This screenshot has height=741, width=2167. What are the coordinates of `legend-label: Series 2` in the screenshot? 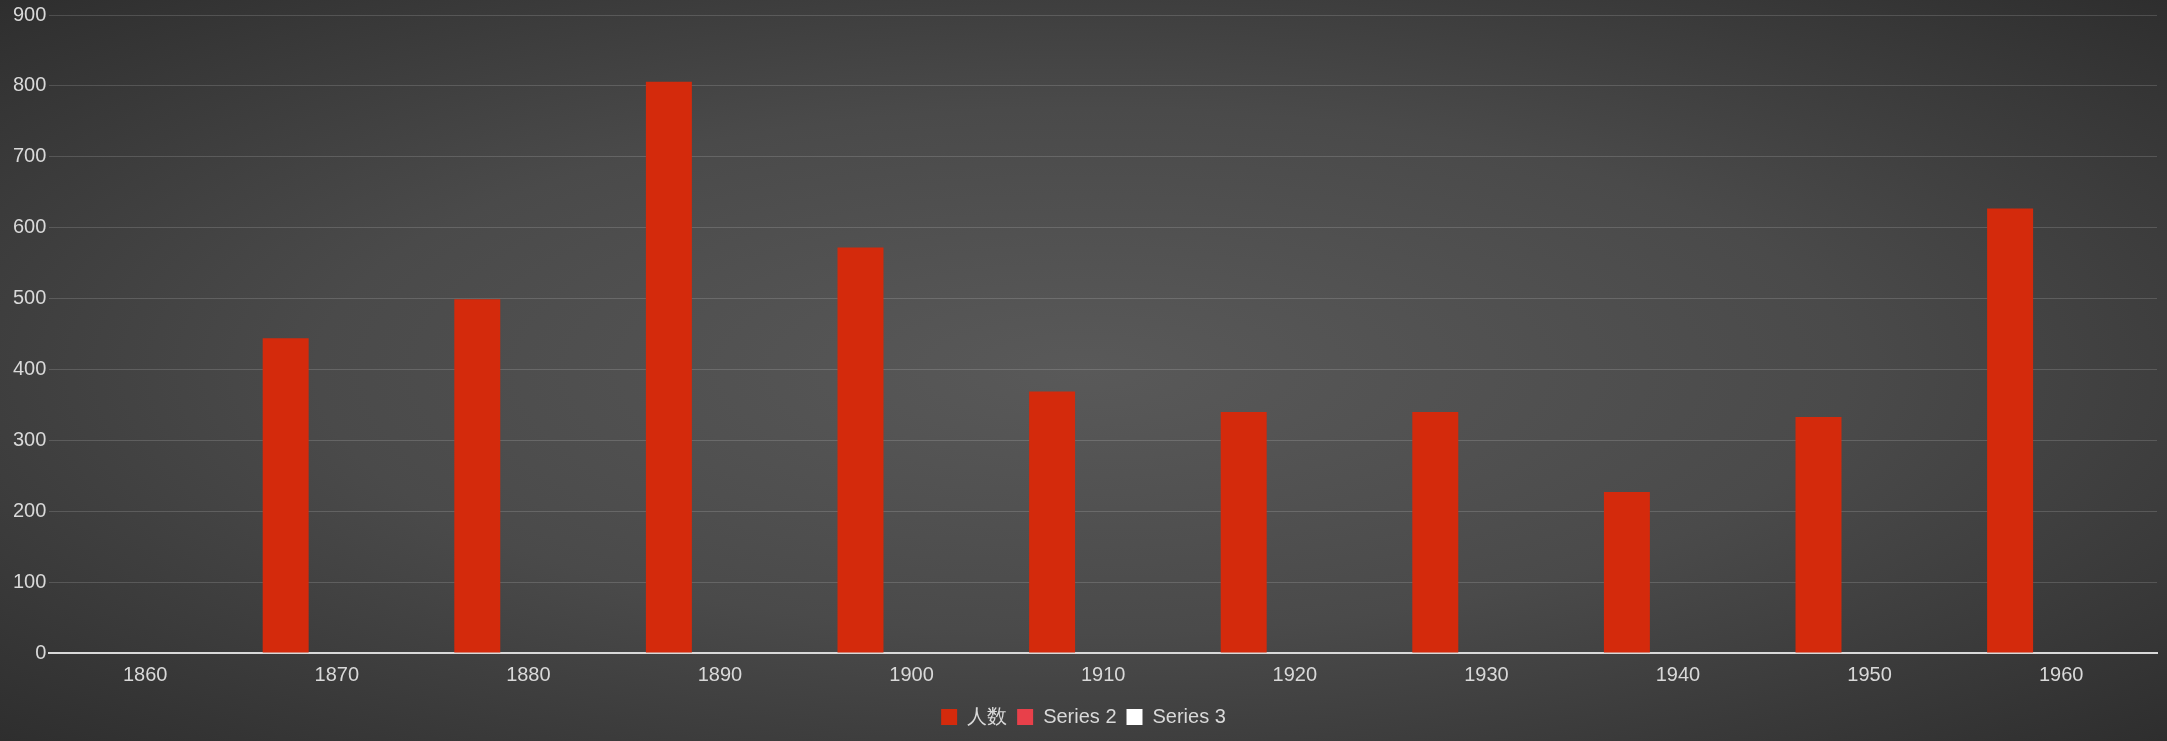 It's located at (1080, 715).